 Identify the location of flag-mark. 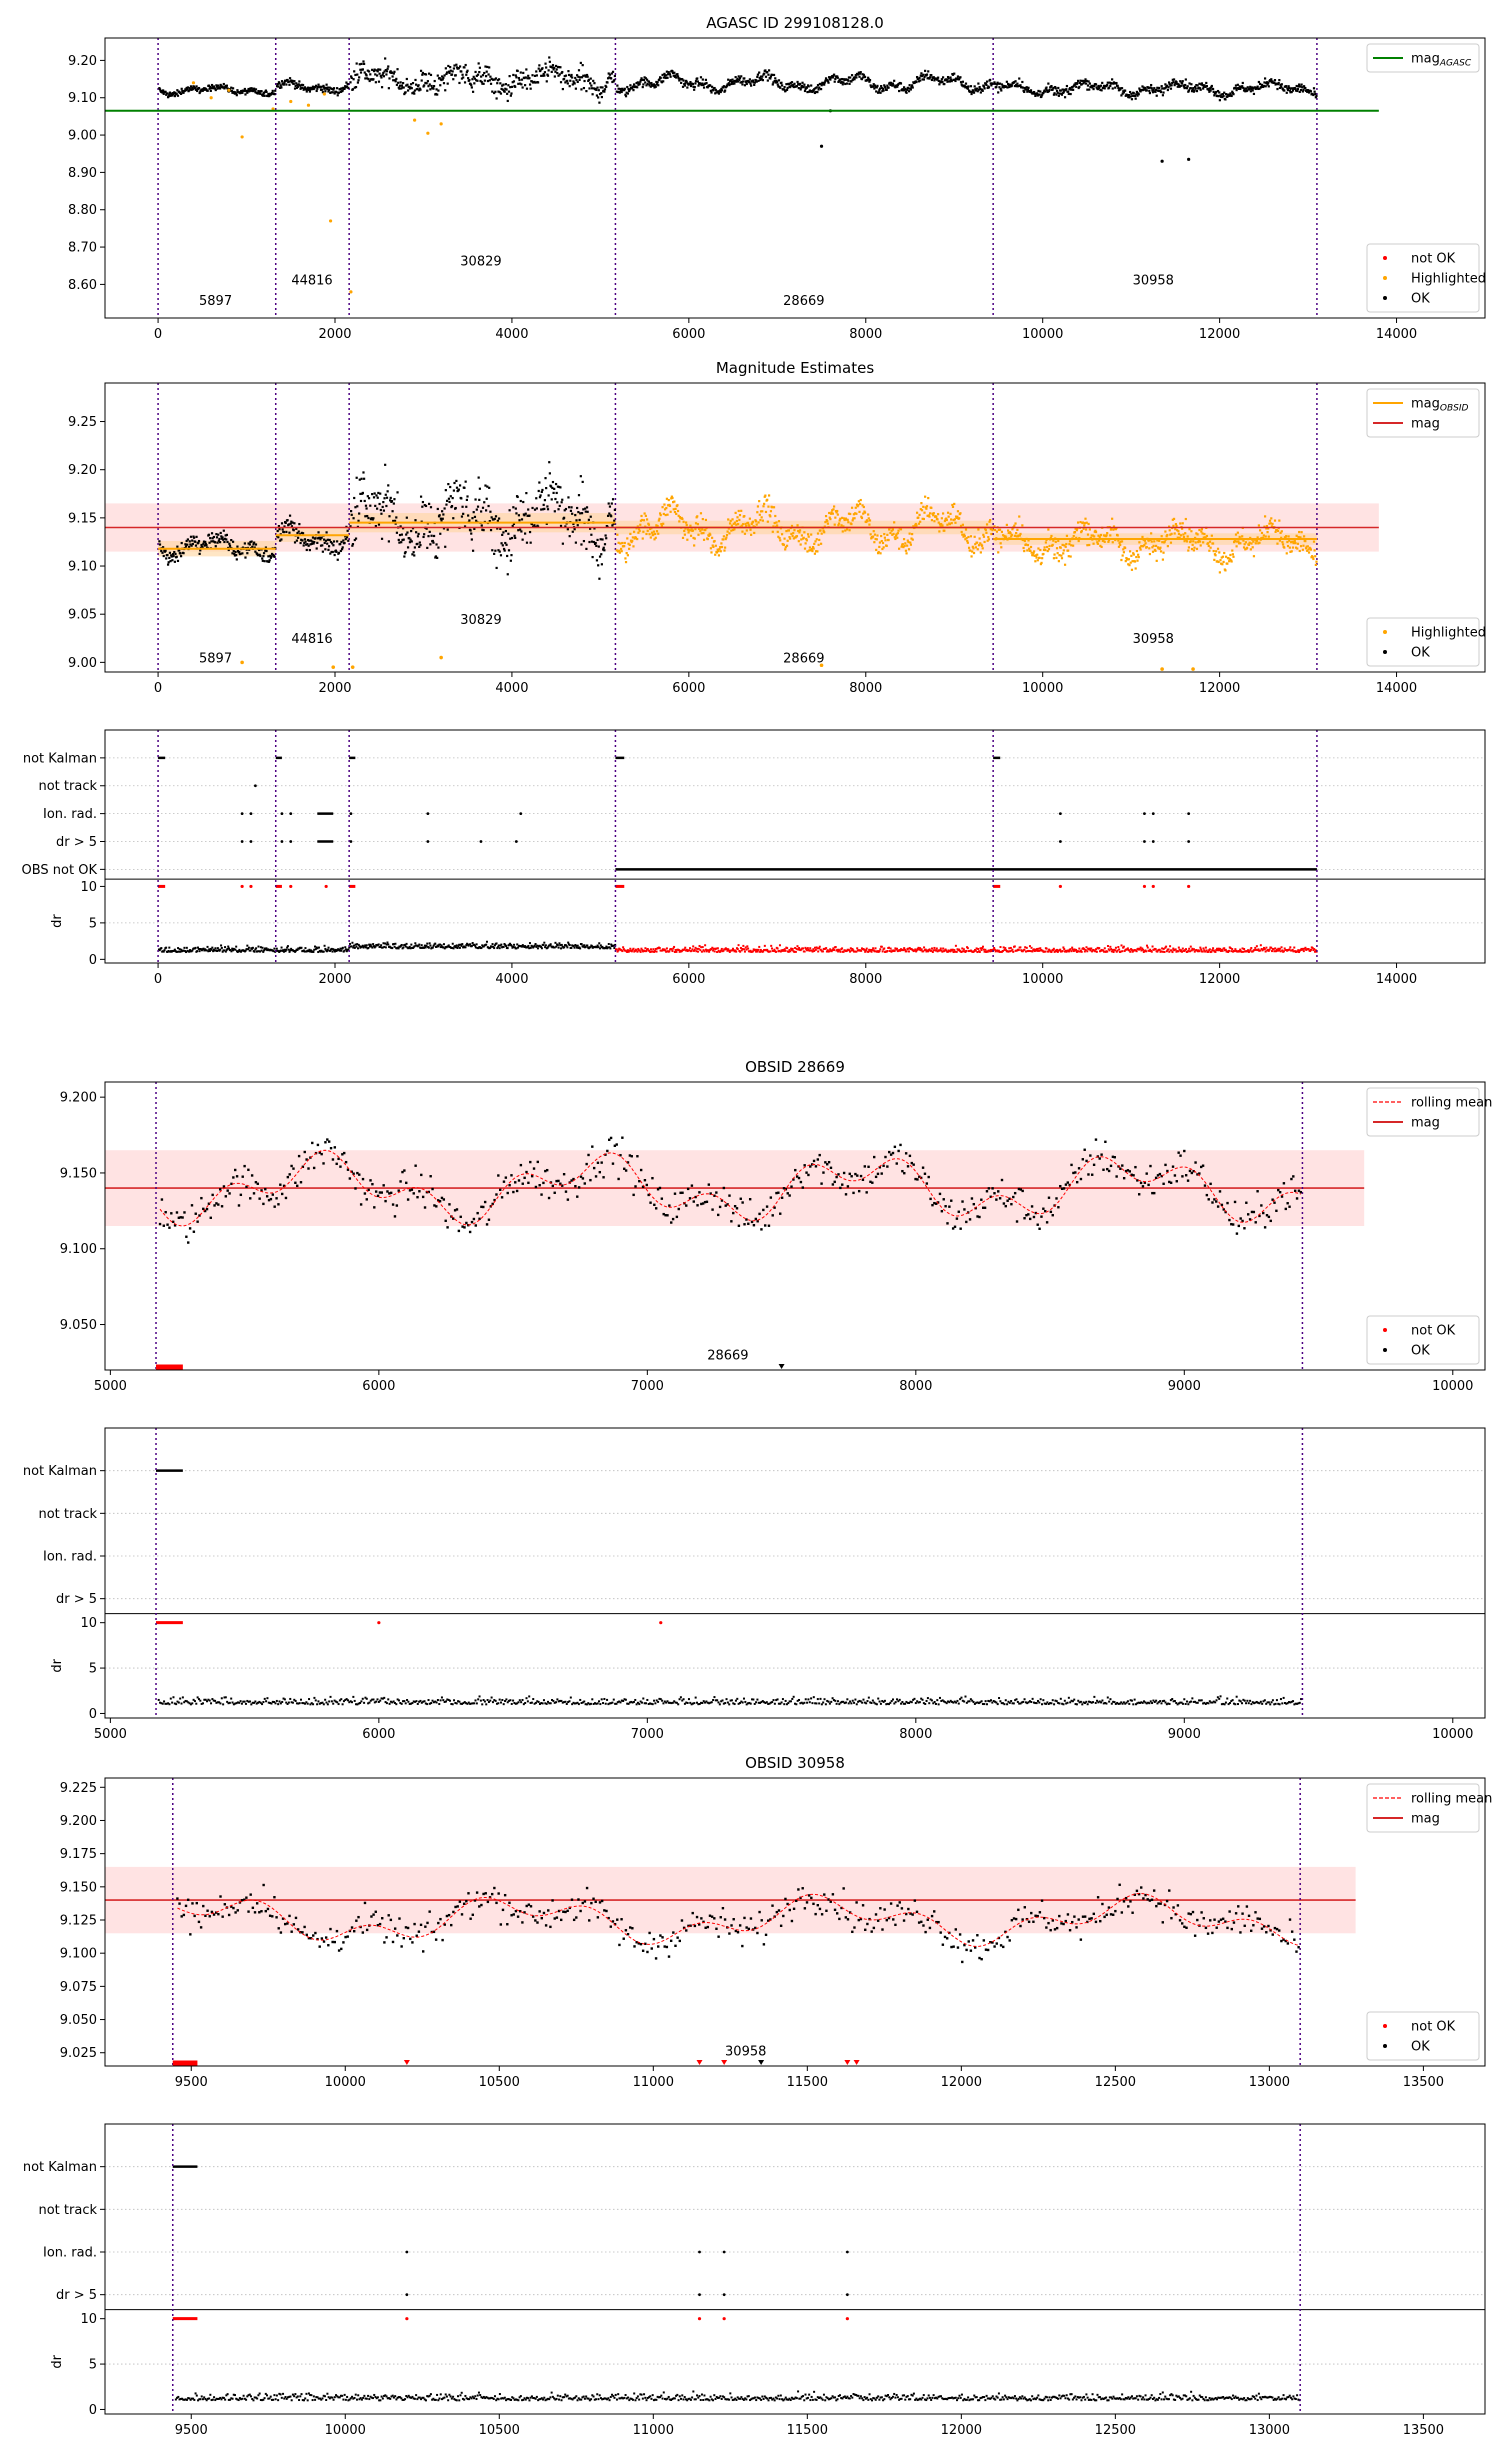
(242, 814).